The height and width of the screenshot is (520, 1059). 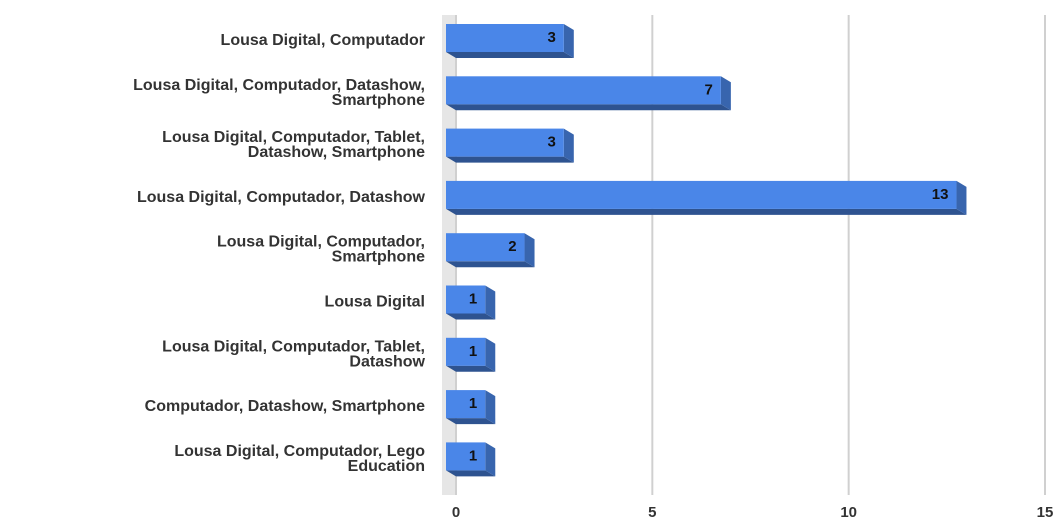 I want to click on y-tick-label: Lousa Digital, so click(x=375, y=302).